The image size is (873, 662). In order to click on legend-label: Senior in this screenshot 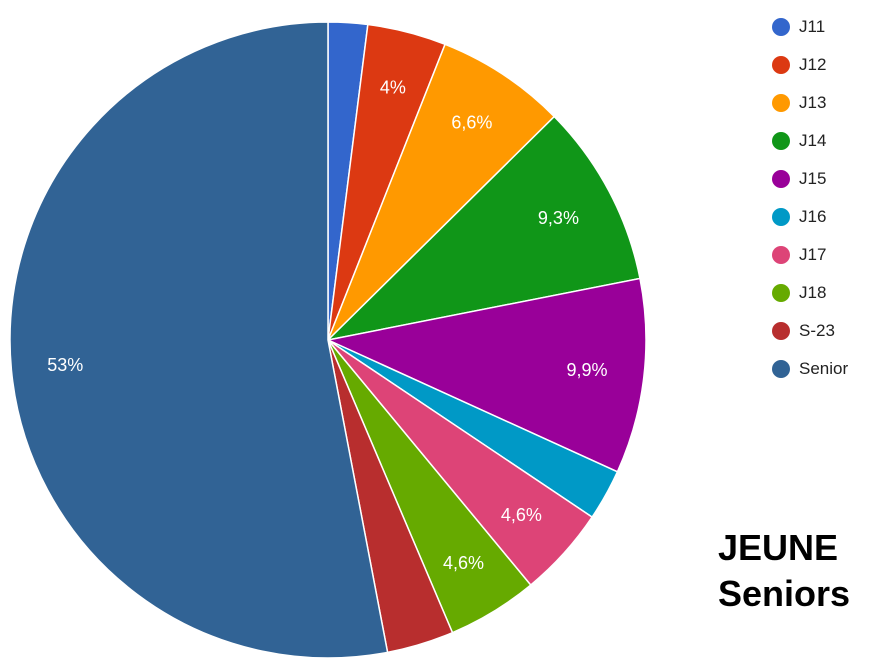, I will do `click(824, 368)`.